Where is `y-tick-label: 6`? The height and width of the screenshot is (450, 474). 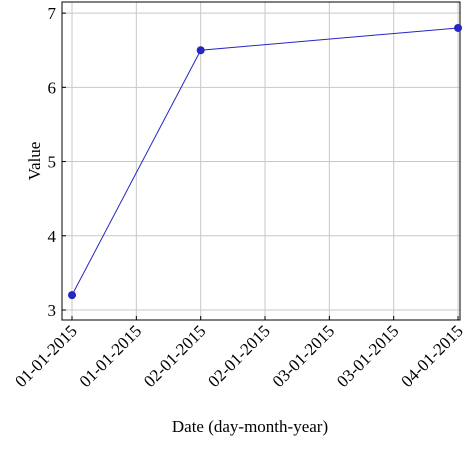
y-tick-label: 6 is located at coordinates (52, 87).